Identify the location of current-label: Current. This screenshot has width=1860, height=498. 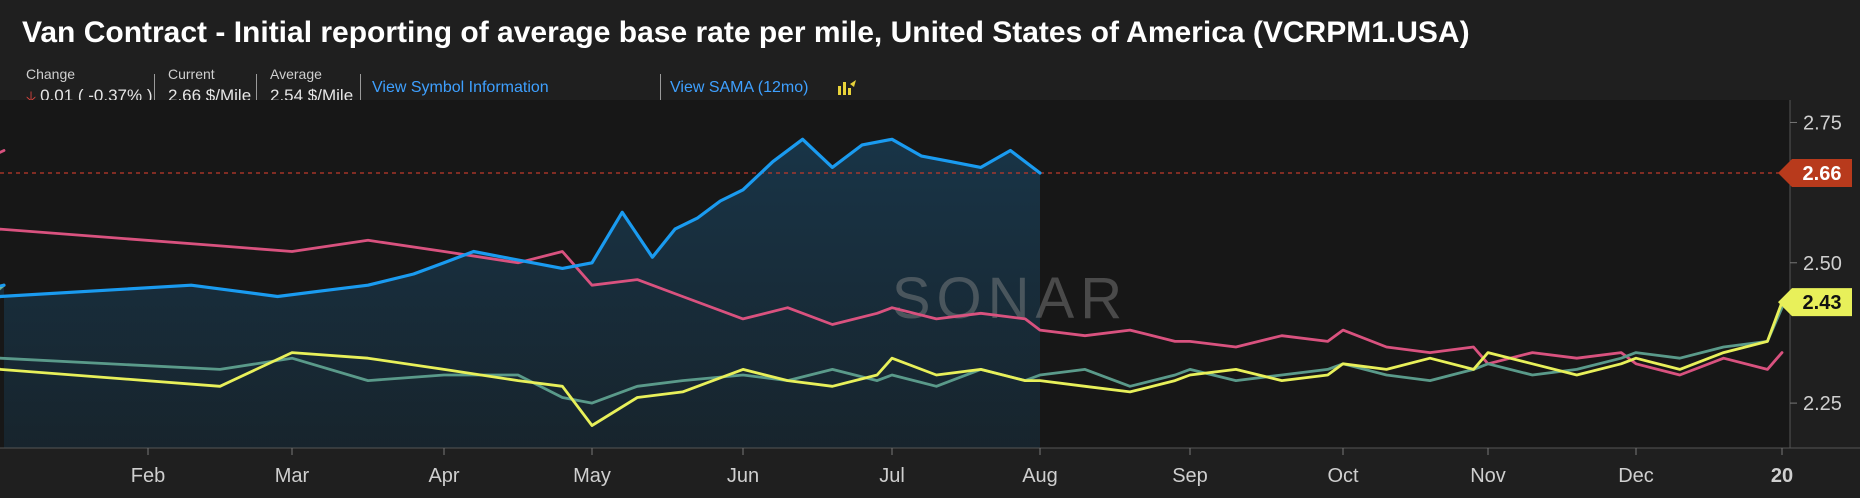
(191, 74).